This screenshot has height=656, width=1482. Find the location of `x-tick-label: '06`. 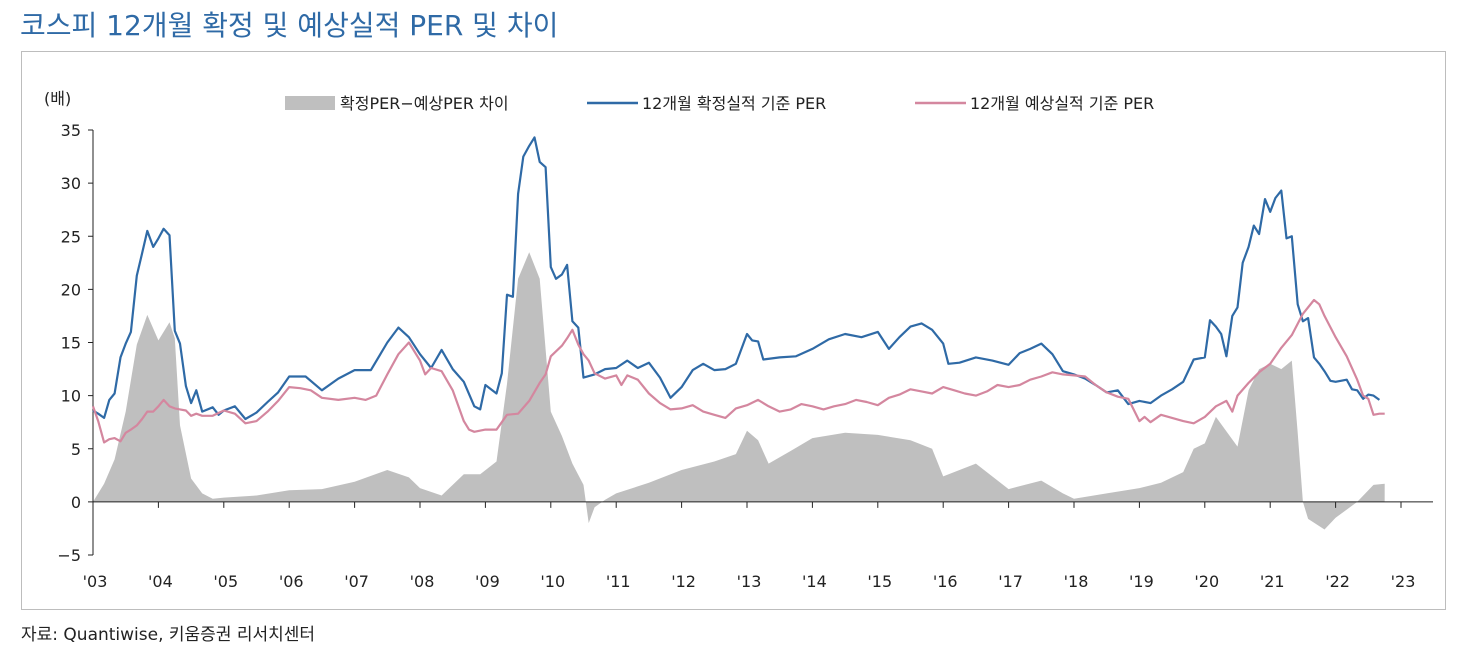

x-tick-label: '06 is located at coordinates (291, 581).